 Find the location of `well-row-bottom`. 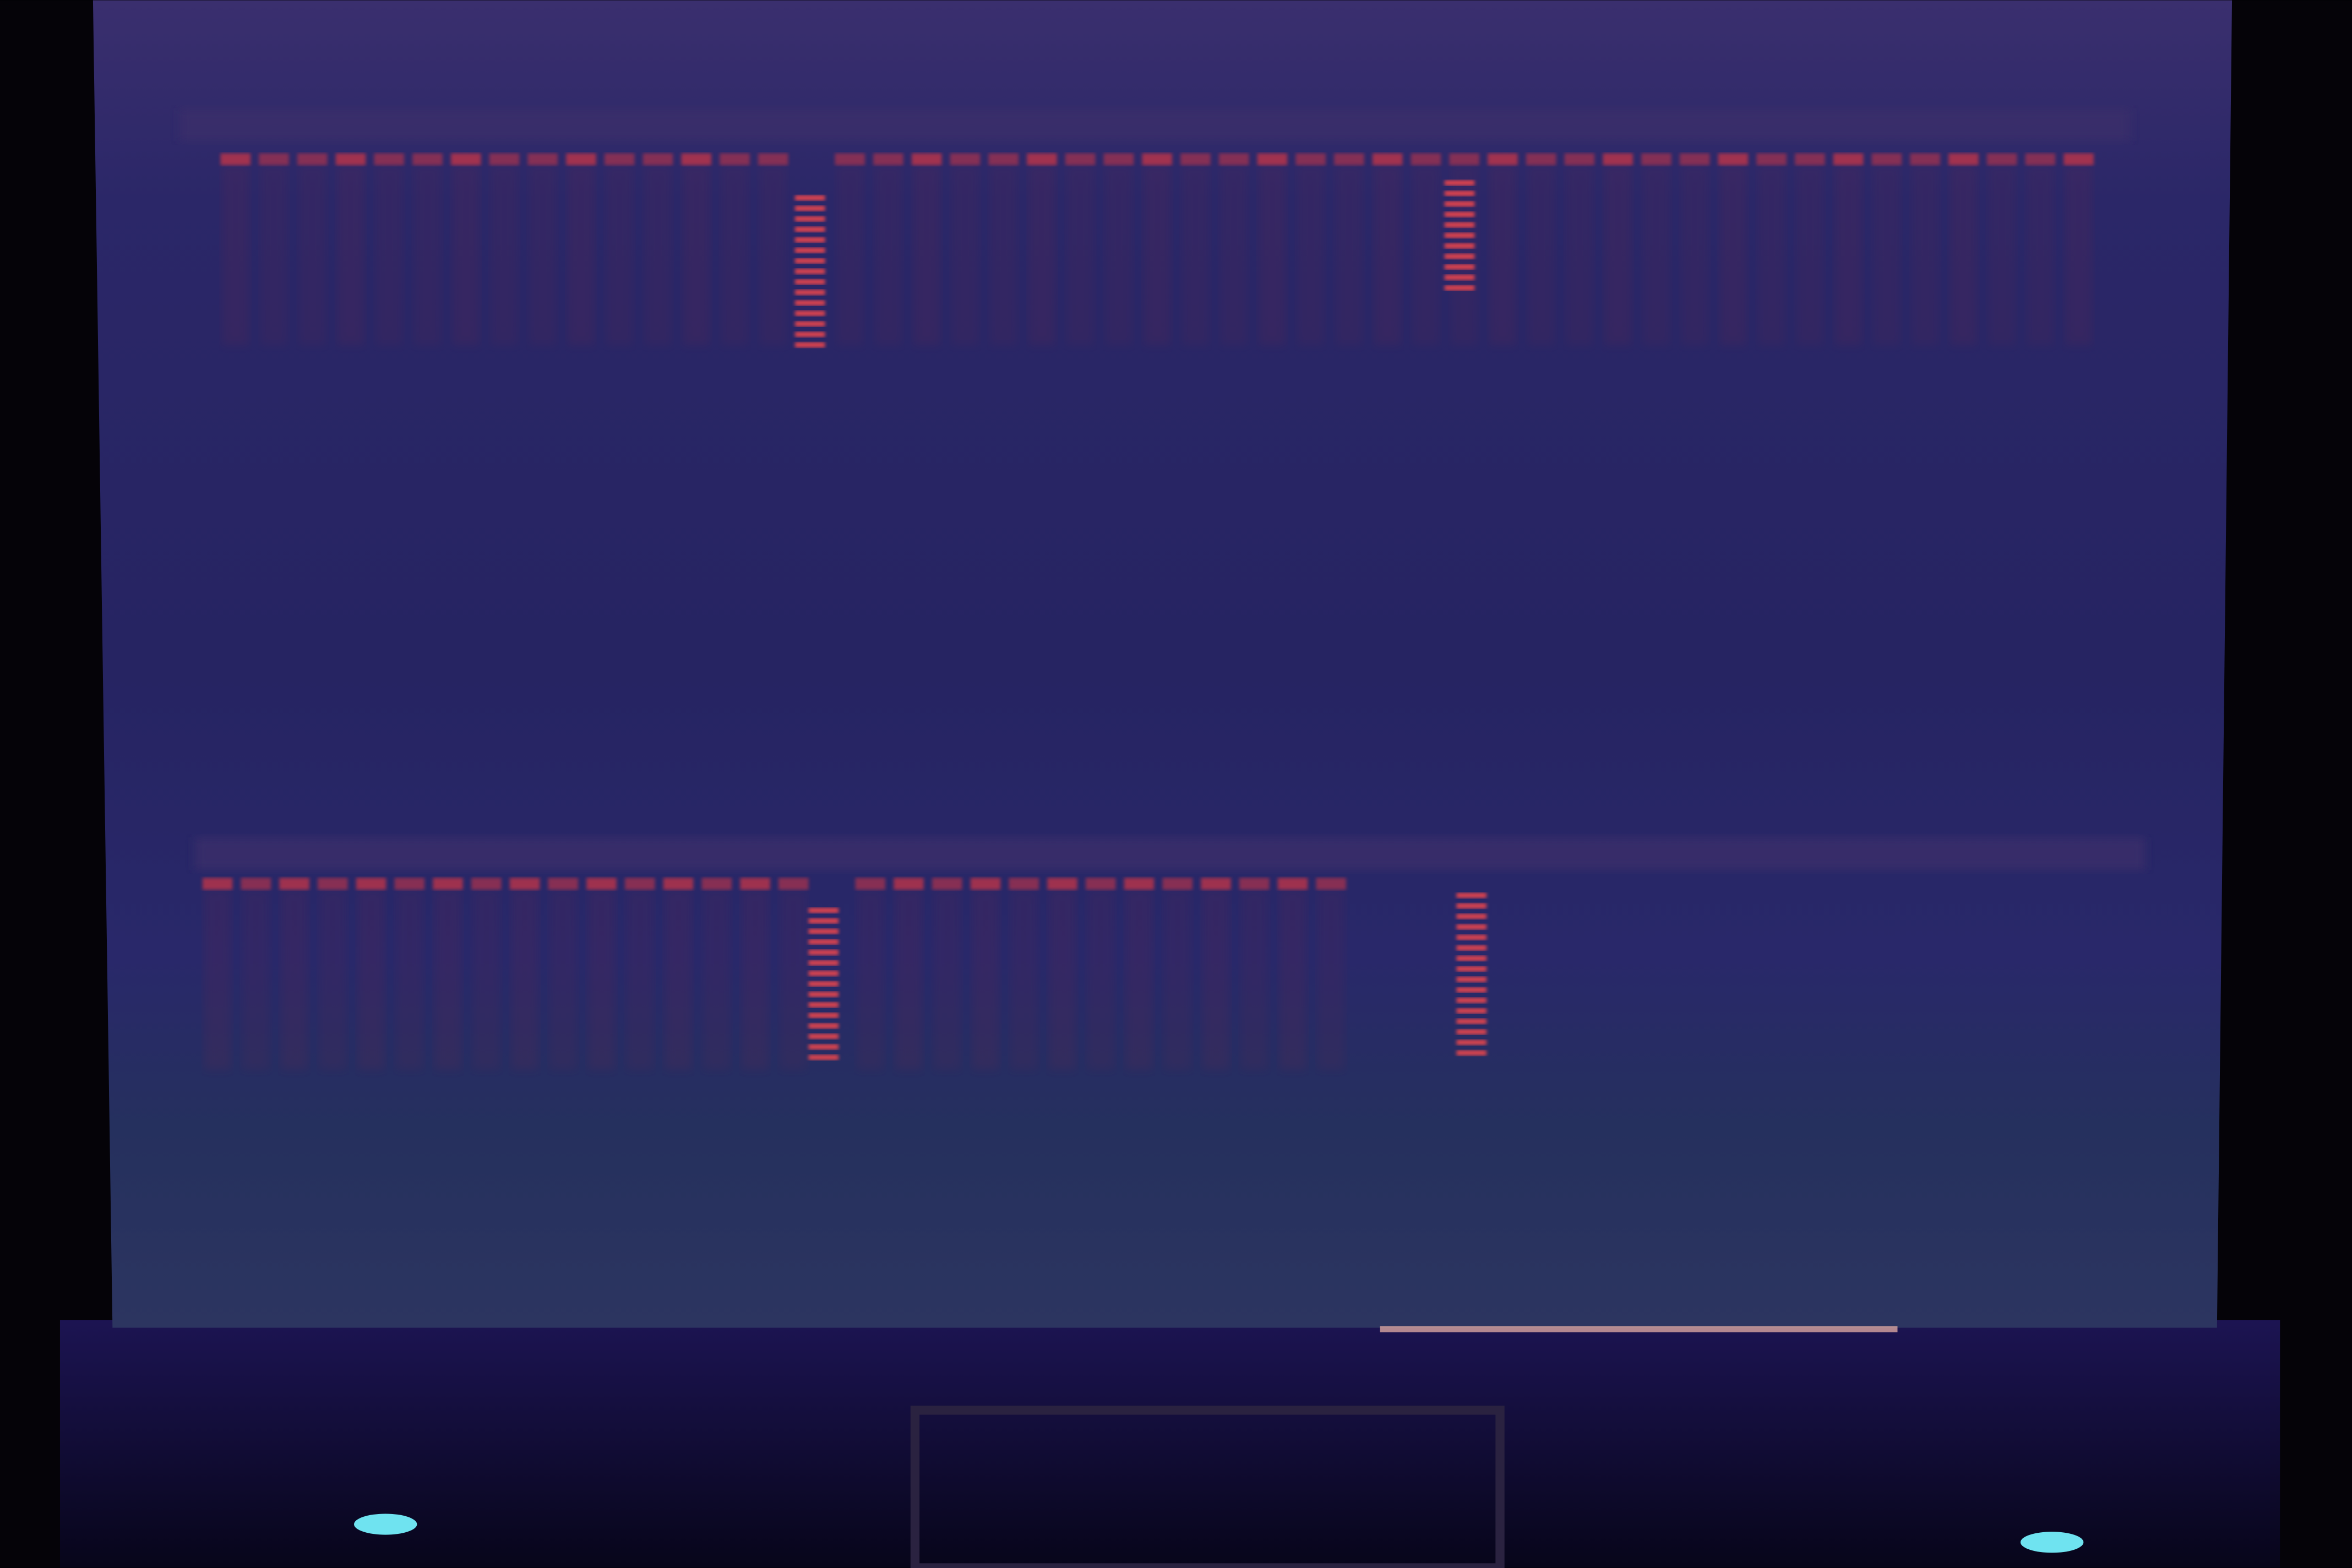

well-row-bottom is located at coordinates (1170, 853).